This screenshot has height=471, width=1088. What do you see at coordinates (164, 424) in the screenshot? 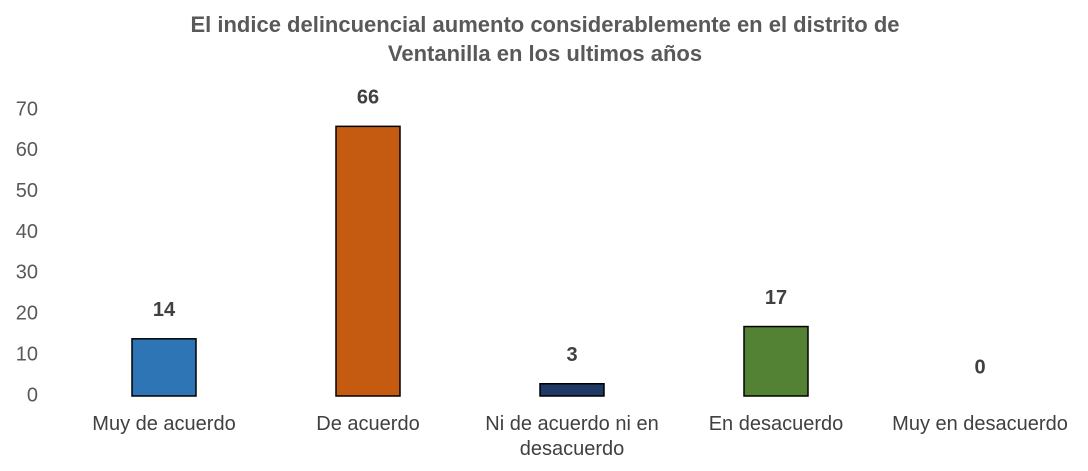
I see `x-tick-label: Muy de acuerdo` at bounding box center [164, 424].